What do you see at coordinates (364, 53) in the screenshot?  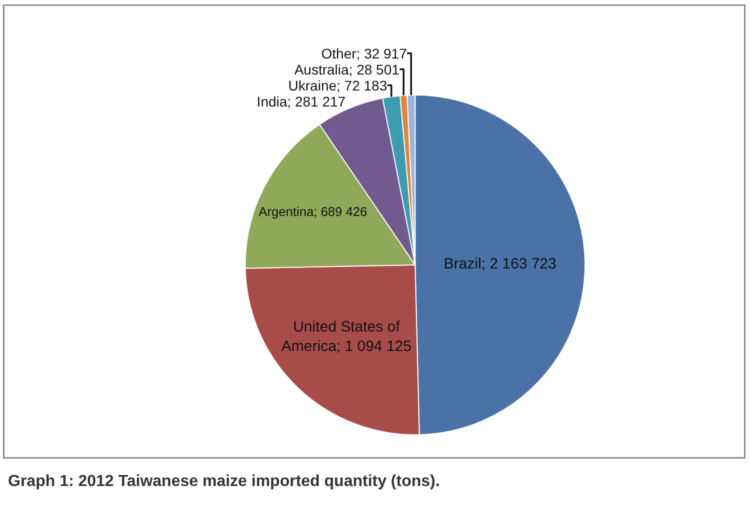 I see `slice-label: Other; 32 917` at bounding box center [364, 53].